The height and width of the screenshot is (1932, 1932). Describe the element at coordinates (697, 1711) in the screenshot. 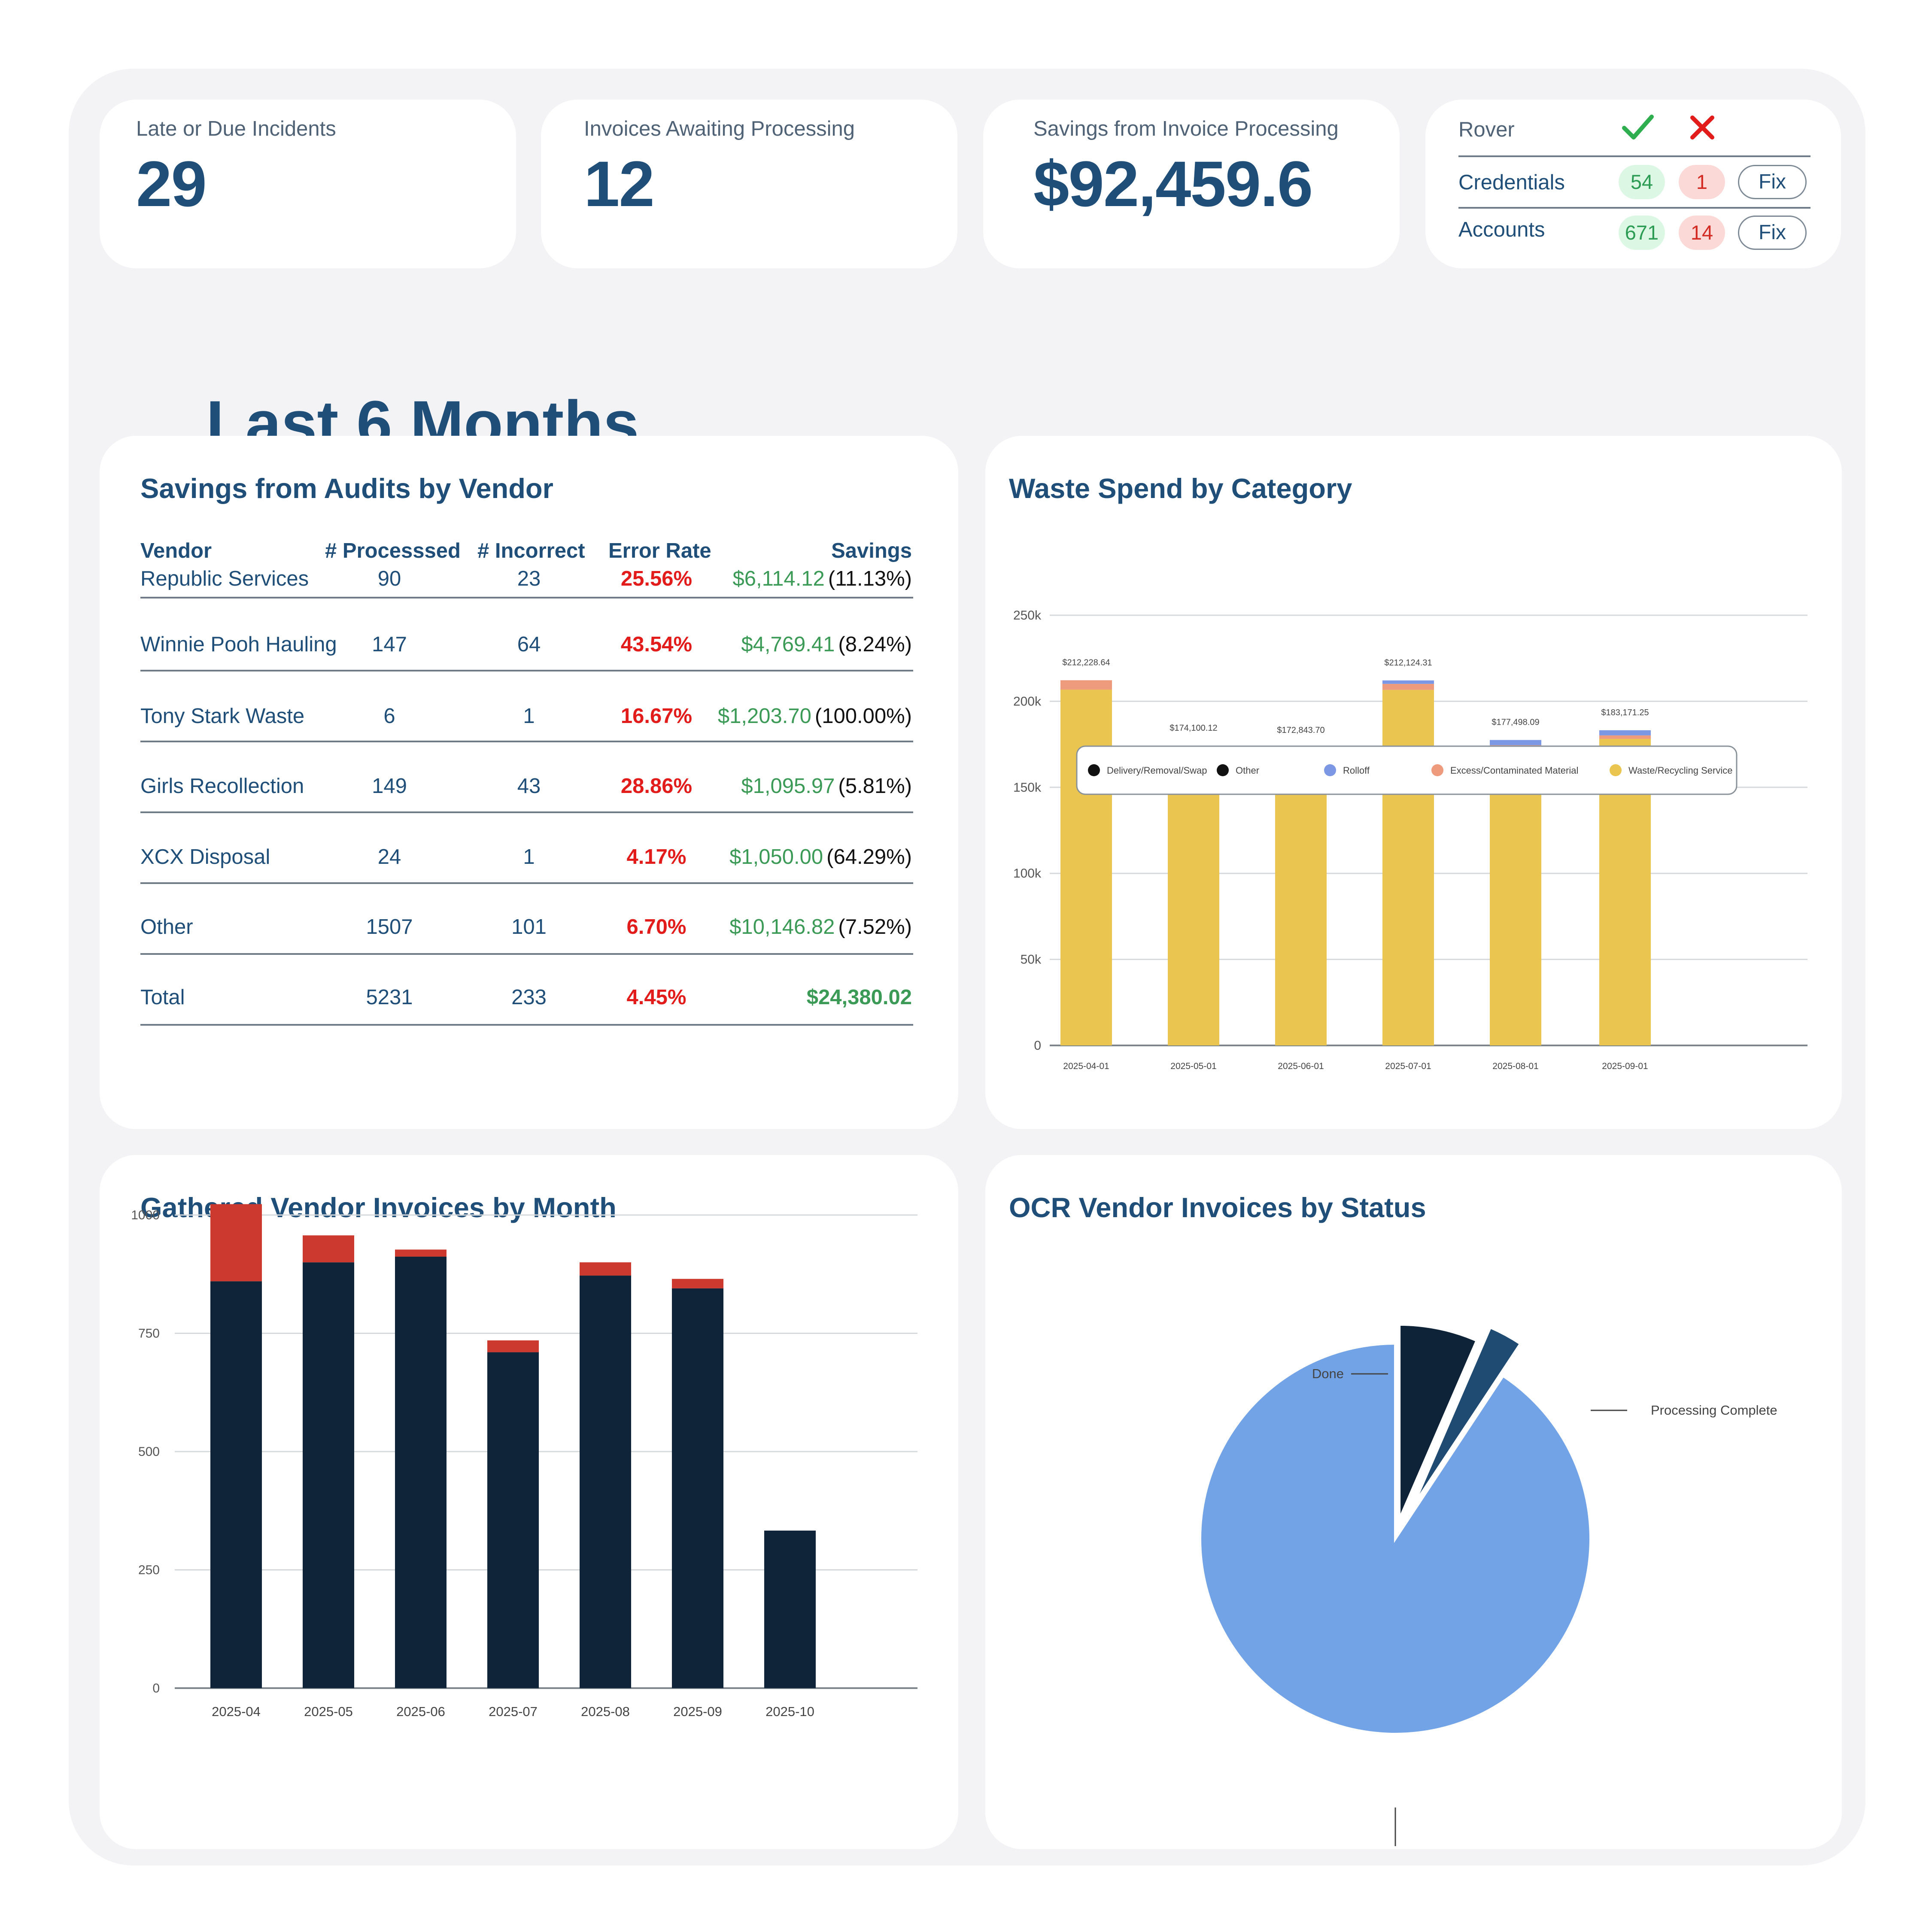

I see `x-tick-label: 2025-09` at that location.